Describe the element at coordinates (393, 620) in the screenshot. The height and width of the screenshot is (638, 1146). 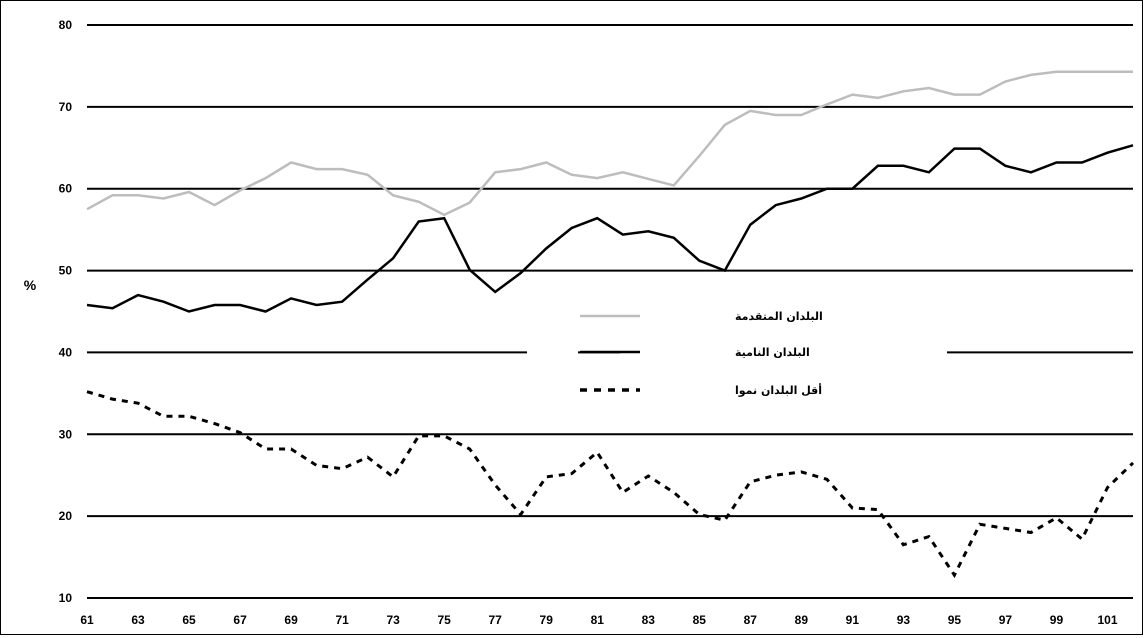
I see `x-tick-label: 73` at that location.